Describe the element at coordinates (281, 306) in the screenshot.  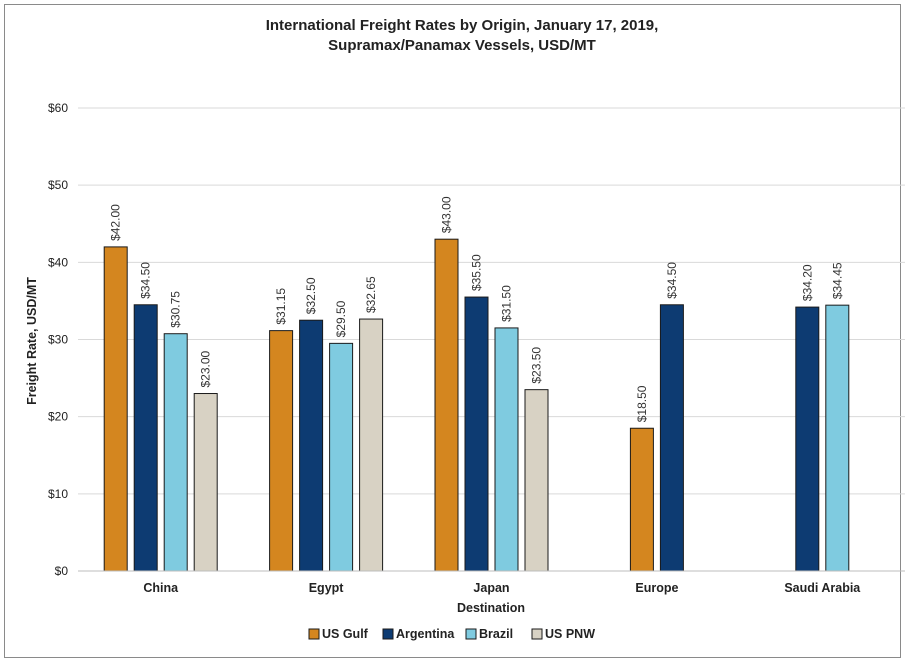
I see `data-label: $31.15` at that location.